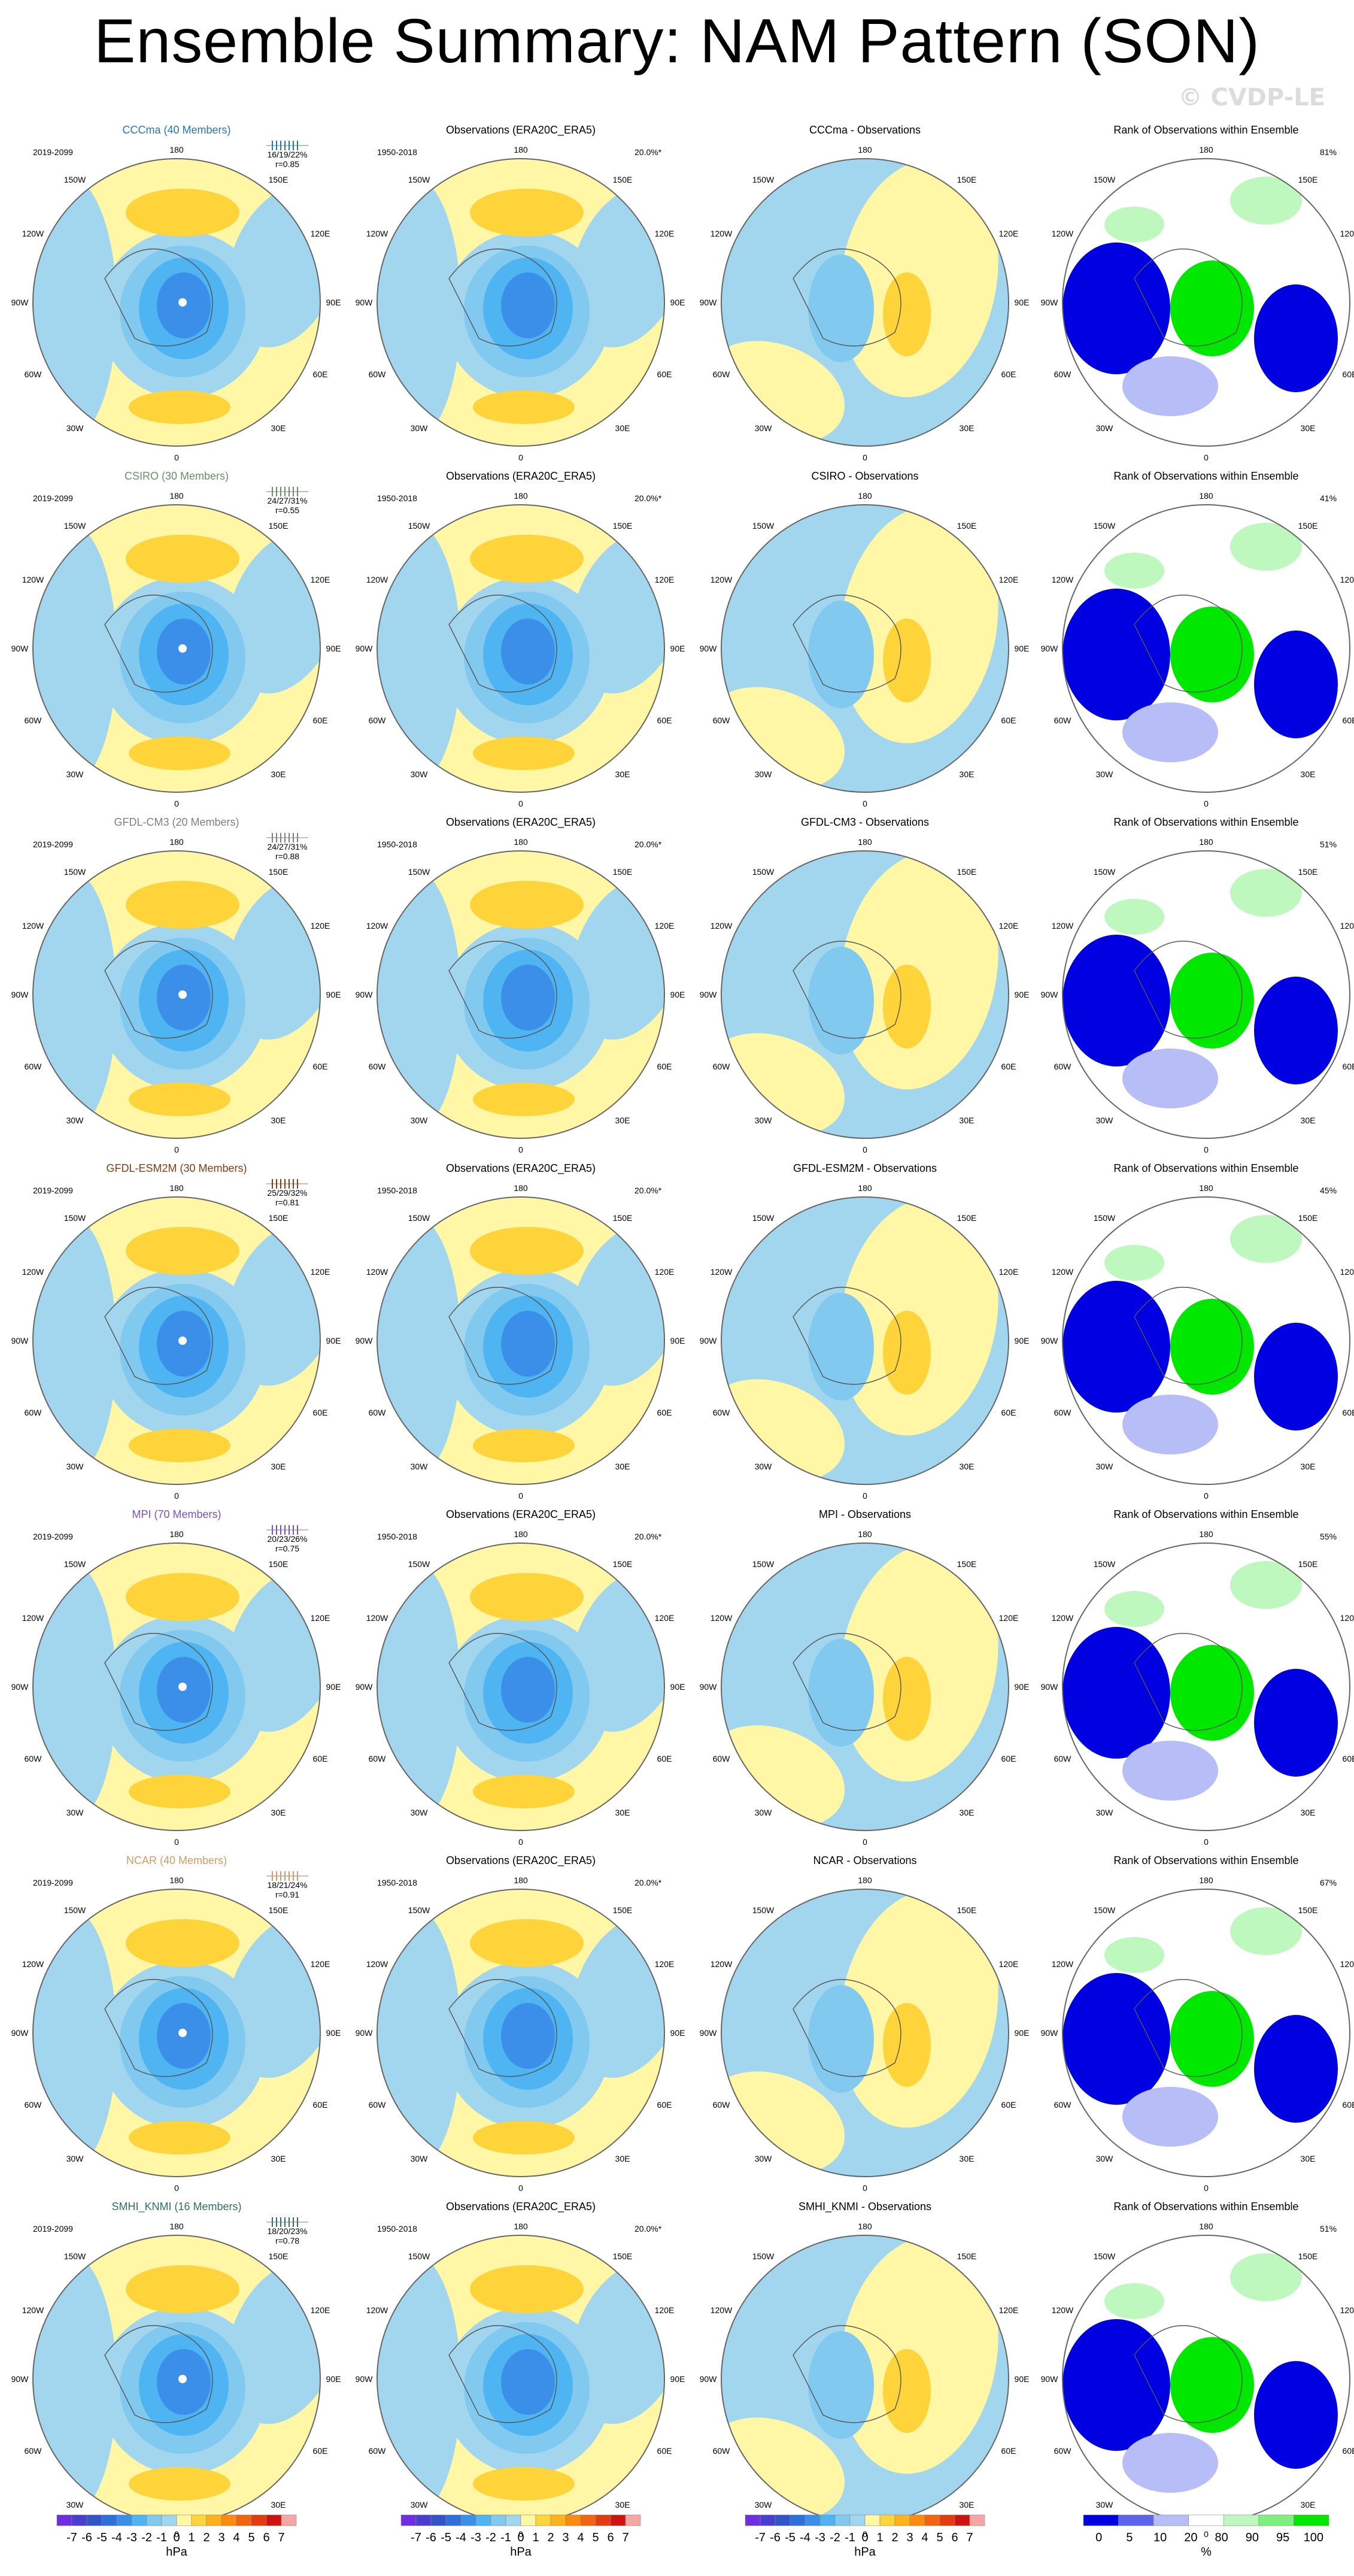  I want to click on model-panel-title: SMHI_KNMI (16 Members), so click(176, 2207).